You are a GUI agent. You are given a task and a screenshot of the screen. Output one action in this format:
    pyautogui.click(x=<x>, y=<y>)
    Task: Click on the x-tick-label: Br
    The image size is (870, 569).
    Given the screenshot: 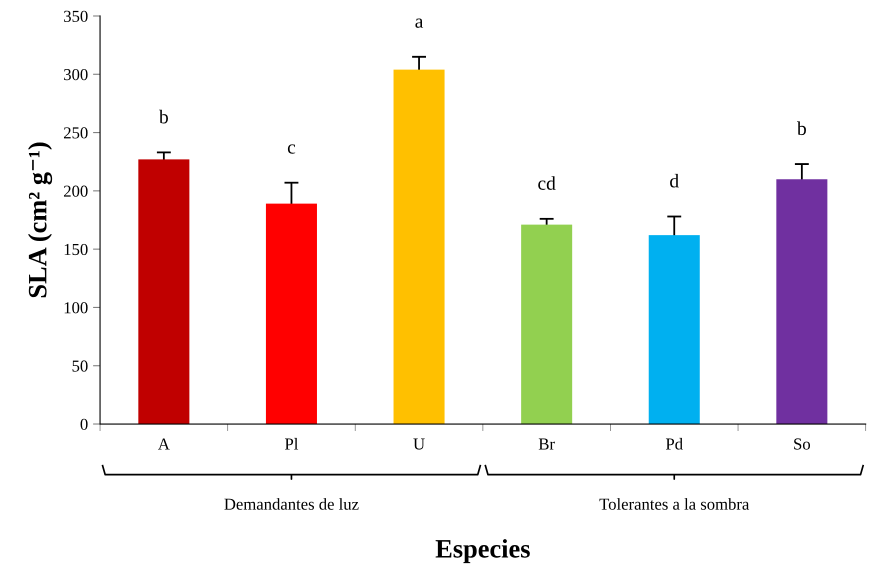 What is the action you would take?
    pyautogui.click(x=546, y=444)
    